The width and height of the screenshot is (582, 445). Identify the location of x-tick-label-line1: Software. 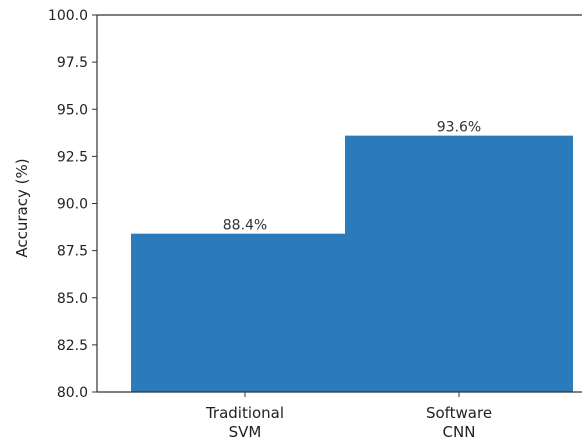
(459, 413).